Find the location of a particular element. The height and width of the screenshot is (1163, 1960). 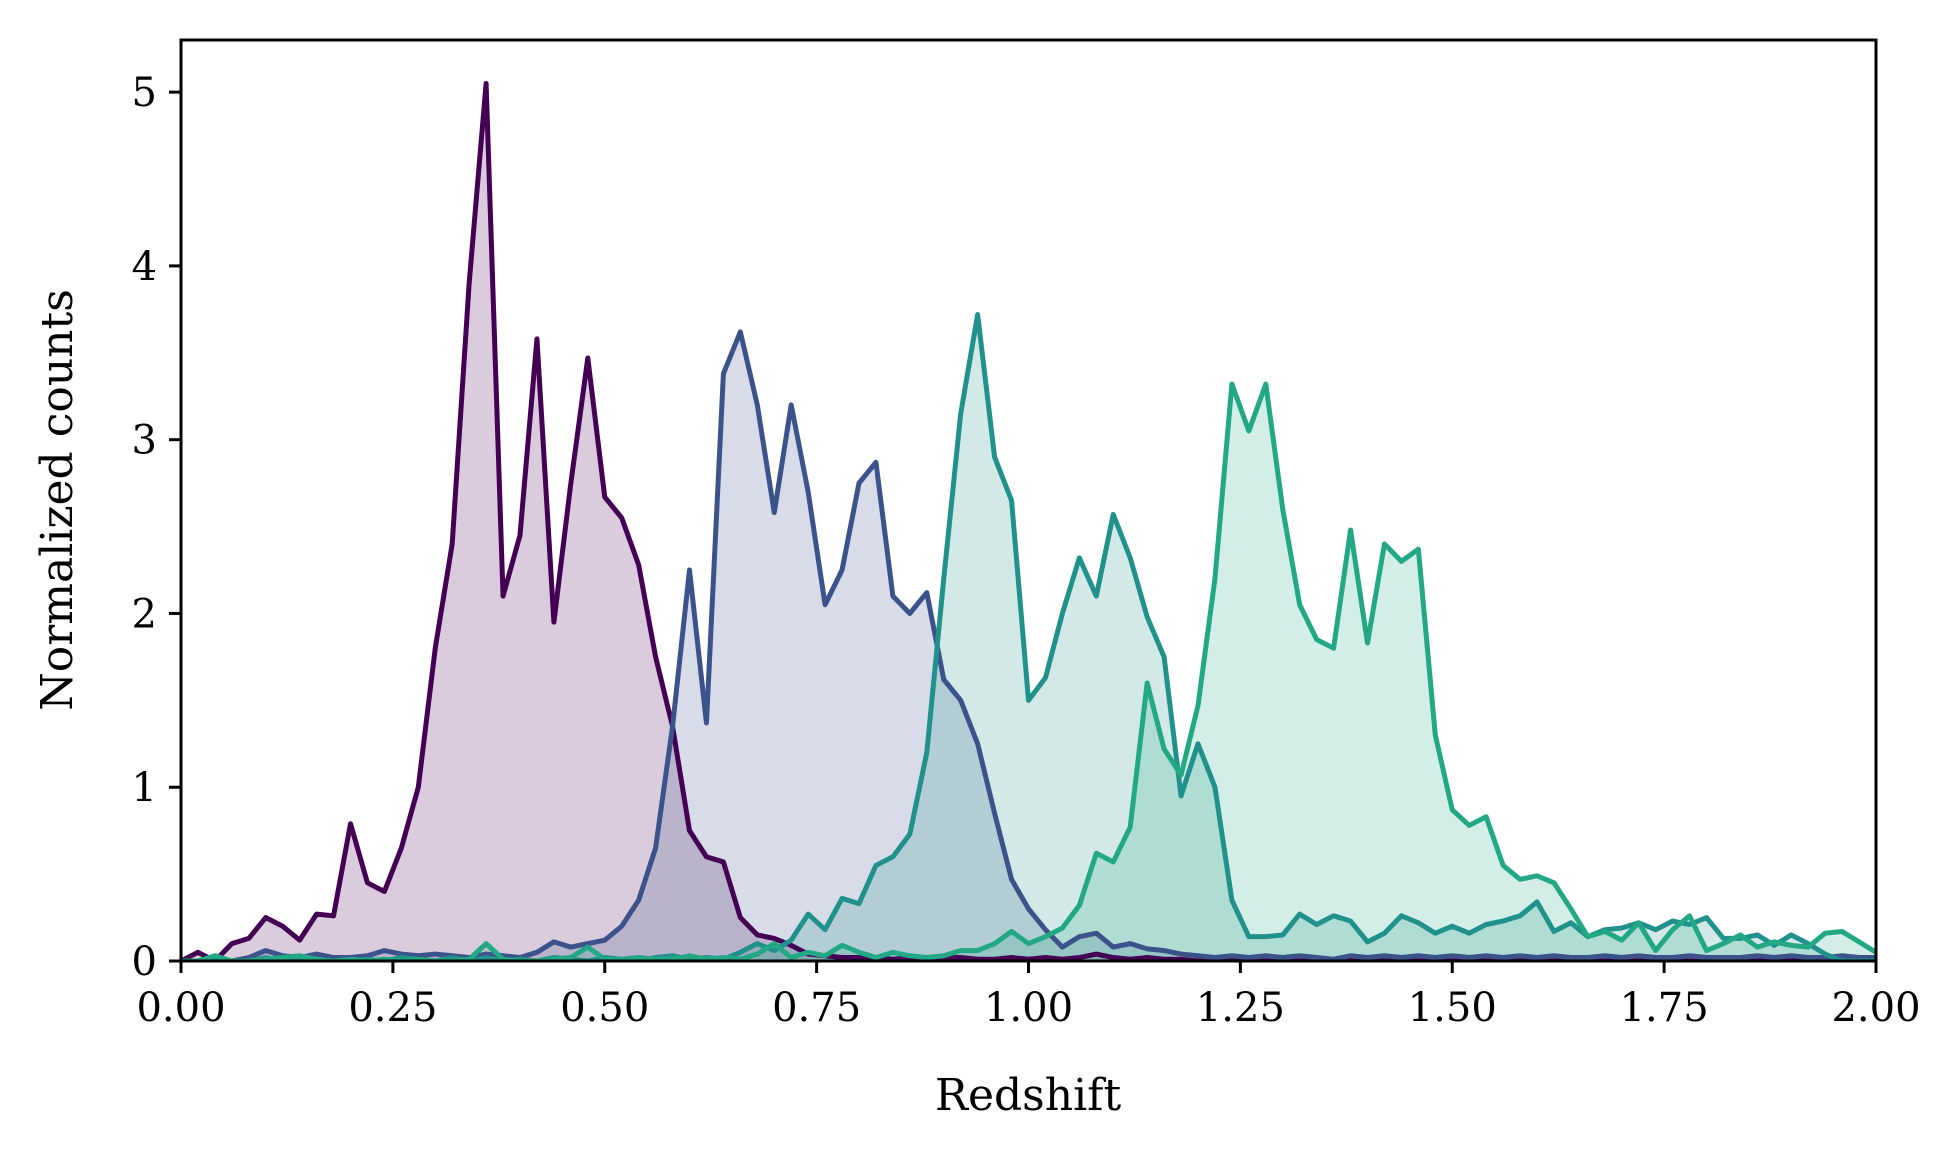

y-axis-ticks: 0 1 2 3 4 5 is located at coordinates (156, 527).